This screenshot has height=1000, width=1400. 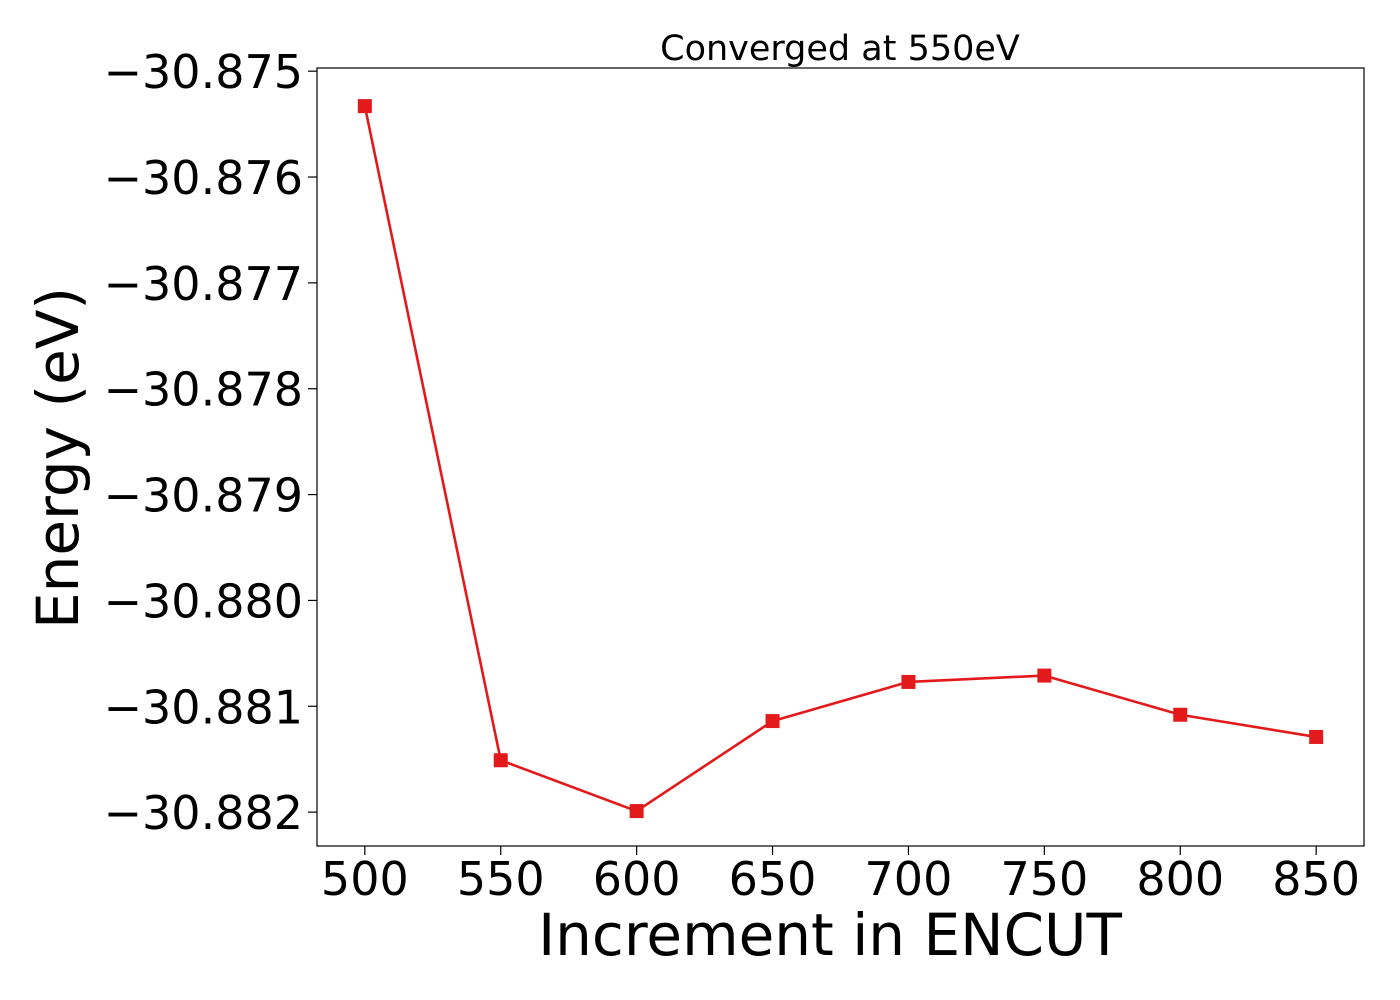 What do you see at coordinates (204, 707) in the screenshot?
I see `y-tick-label: −30.881` at bounding box center [204, 707].